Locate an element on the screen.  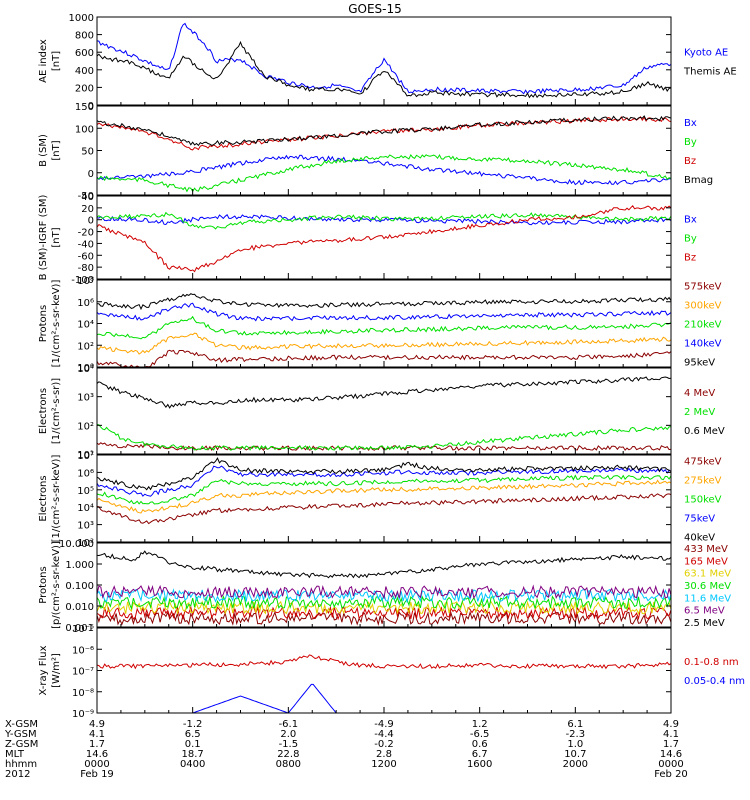
ephemeris-cell-4-3: 6.7 is located at coordinates (480, 754).